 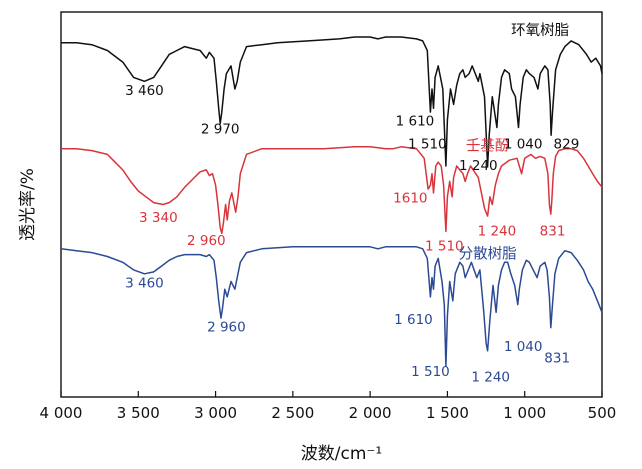 I want to click on series-label-1: 壬基酚, so click(x=488, y=146).